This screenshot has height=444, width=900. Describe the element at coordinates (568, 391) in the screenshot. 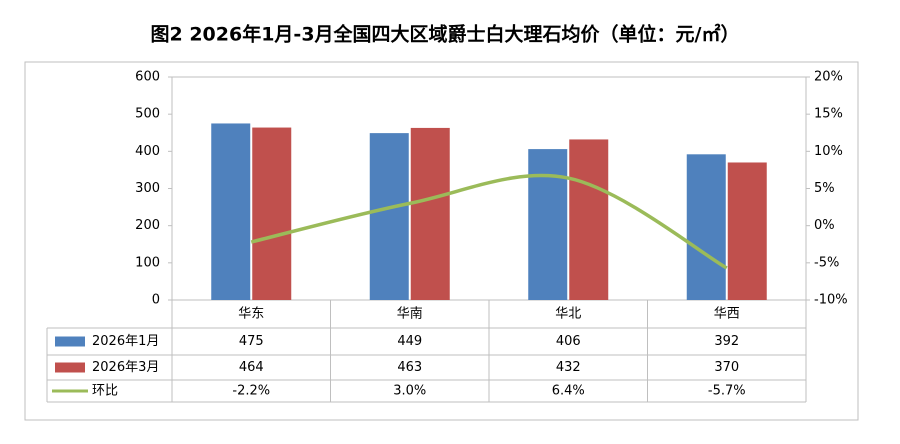

I see `table-value: 6.4%` at that location.